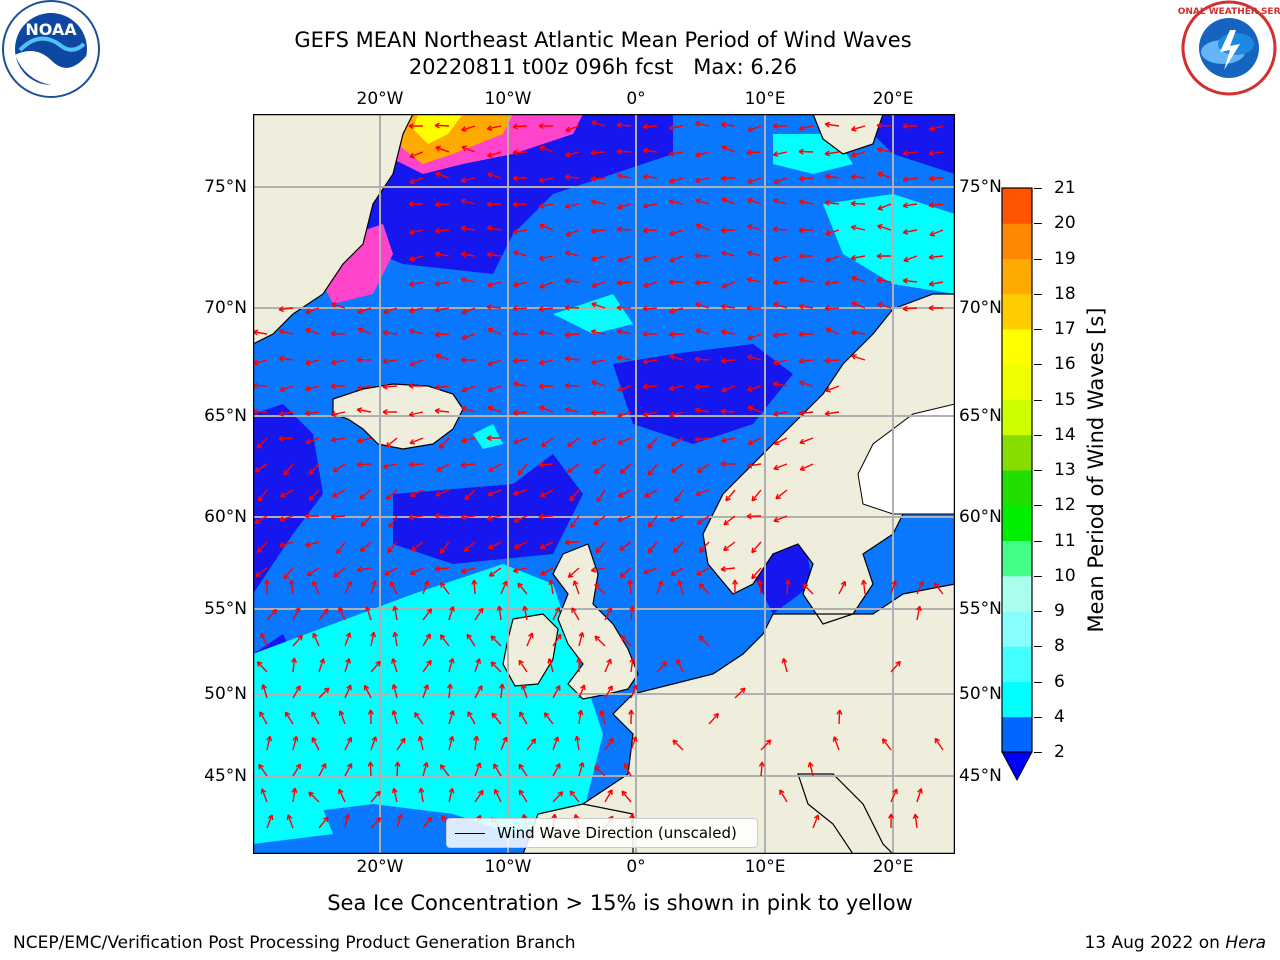 This screenshot has width=1280, height=960. Describe the element at coordinates (1059, 611) in the screenshot. I see `colorbar-tick: 9` at that location.